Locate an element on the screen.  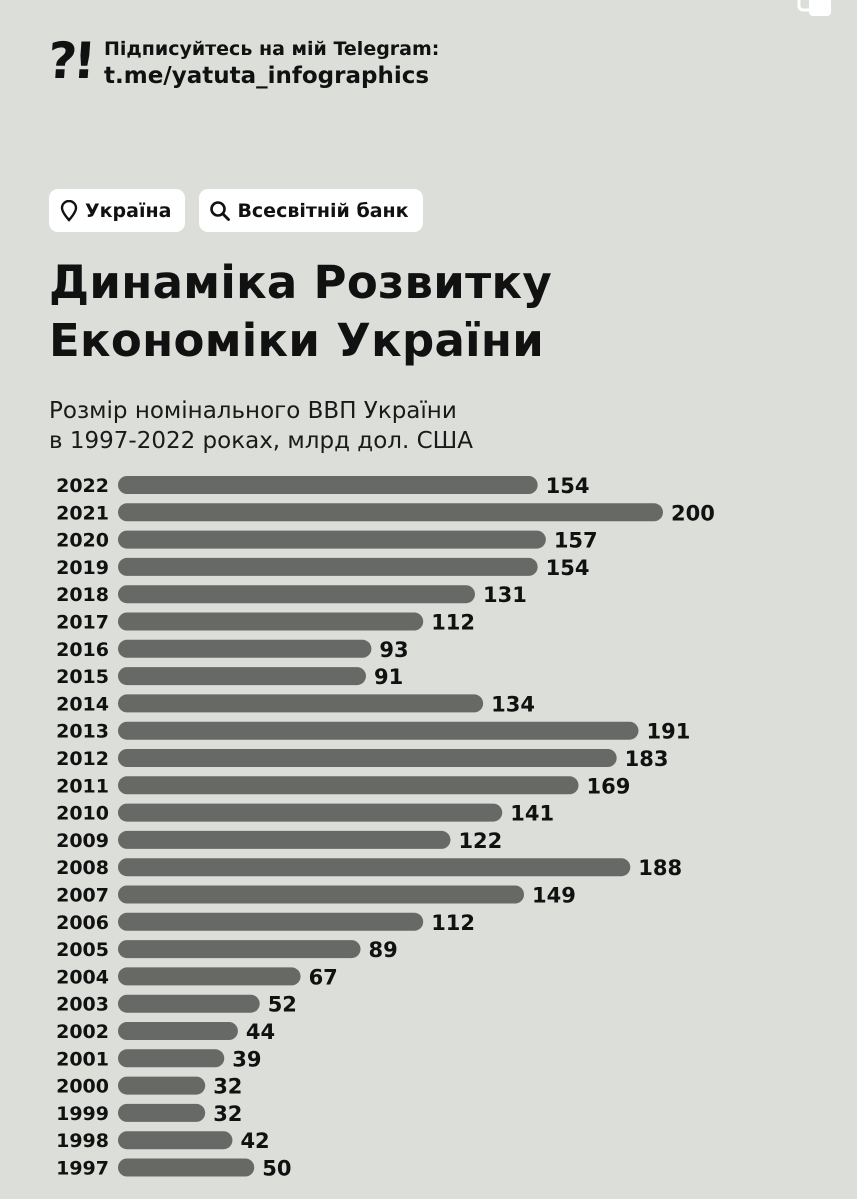
tag-country: Україна is located at coordinates (117, 210).